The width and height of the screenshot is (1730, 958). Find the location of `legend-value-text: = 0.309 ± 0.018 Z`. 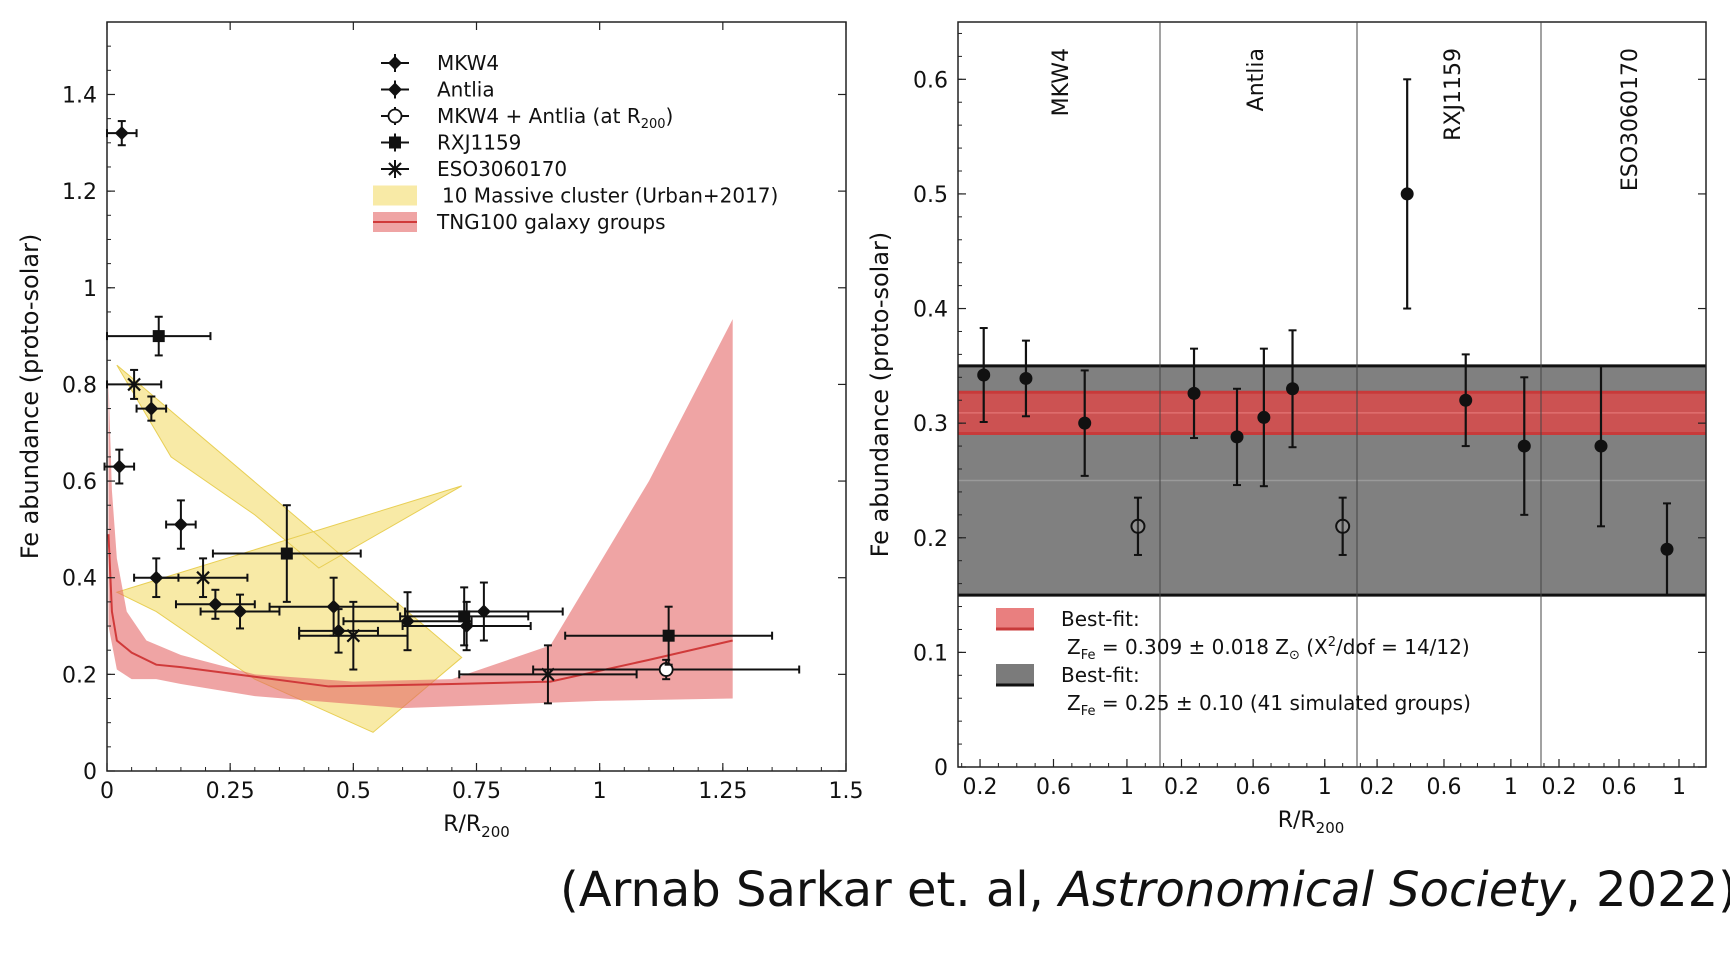

legend-value-text: = 0.309 ± 0.018 Z is located at coordinates (1192, 647).